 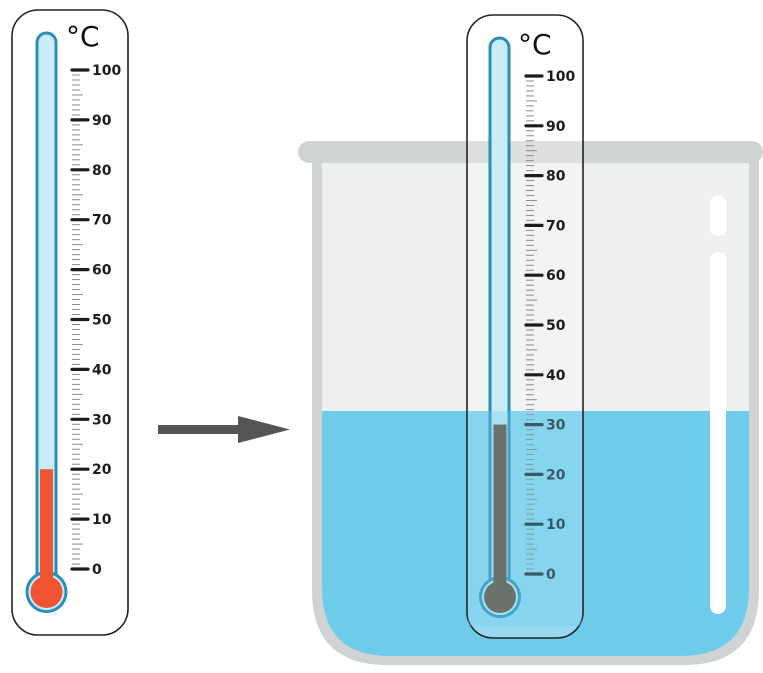 I want to click on beaker-rim, so click(x=530, y=152).